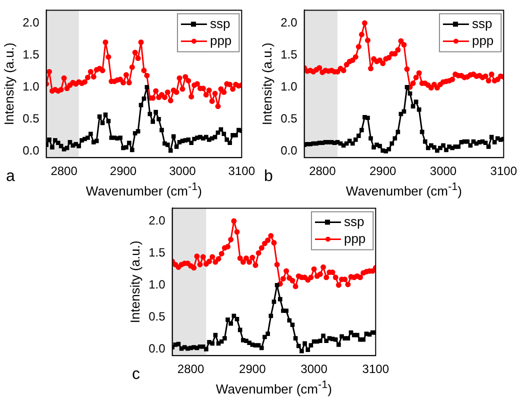 The image size is (520, 398). I want to click on text: b, so click(268, 177).